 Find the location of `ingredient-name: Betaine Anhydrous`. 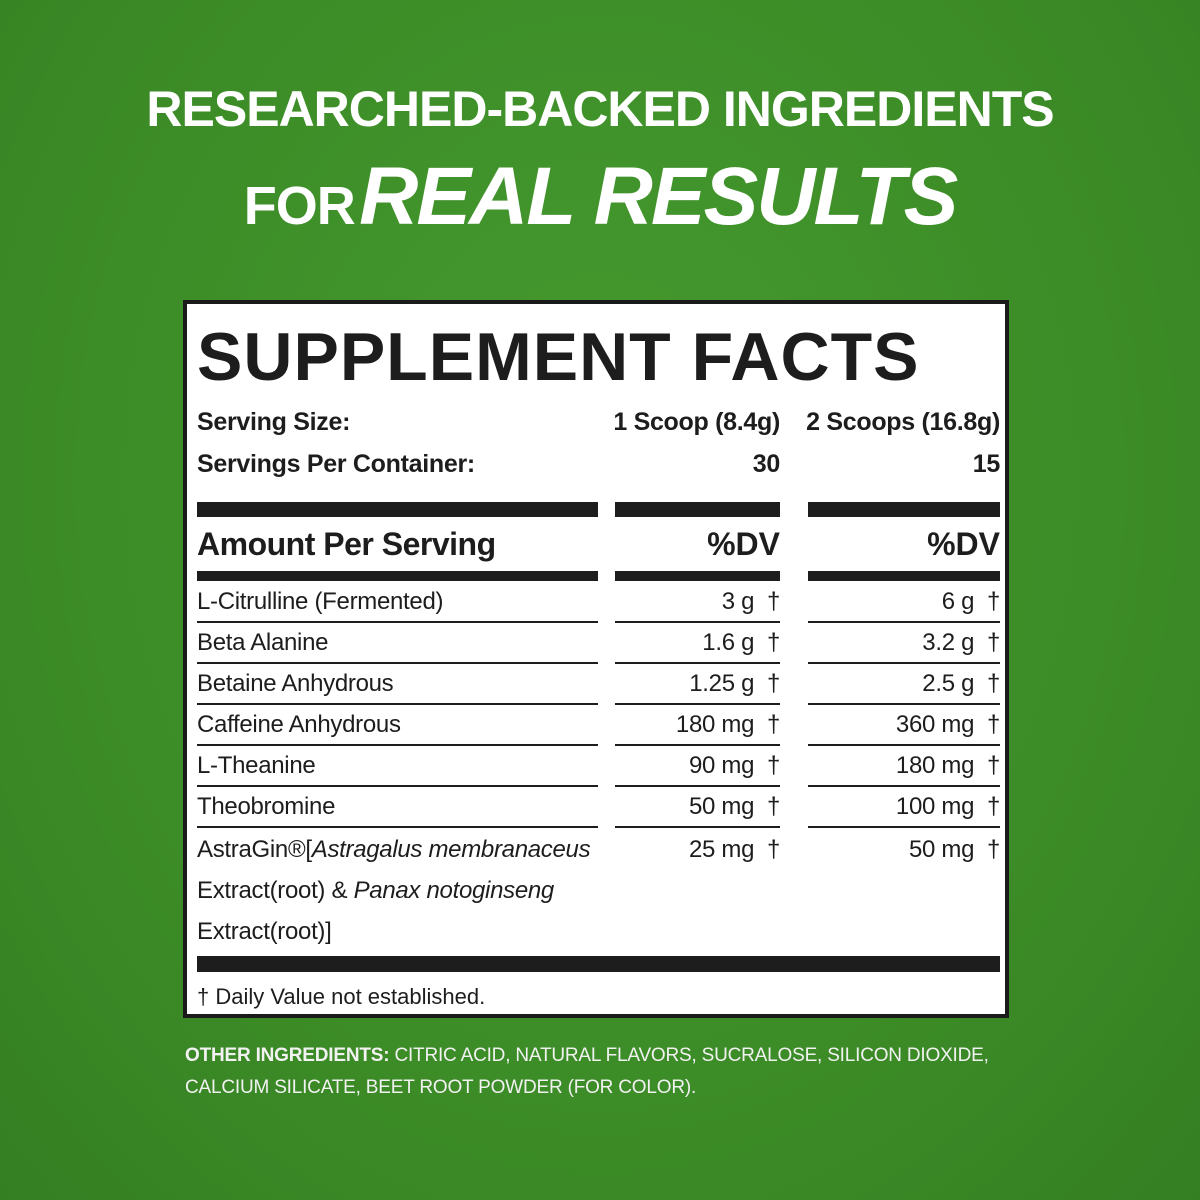

ingredient-name: Betaine Anhydrous is located at coordinates (295, 683).